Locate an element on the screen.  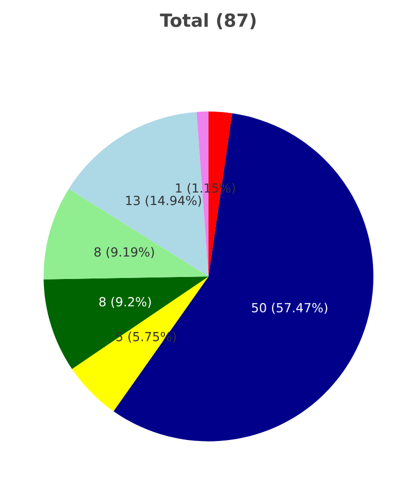
data-label: 8 (9.19%) is located at coordinates (124, 252).